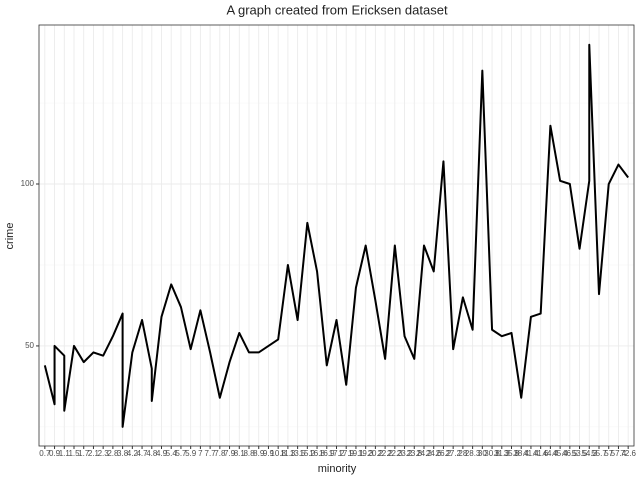 This screenshot has height=480, width=640. Describe the element at coordinates (492, 453) in the screenshot. I see `x-tick-label: 30.8` at that location.